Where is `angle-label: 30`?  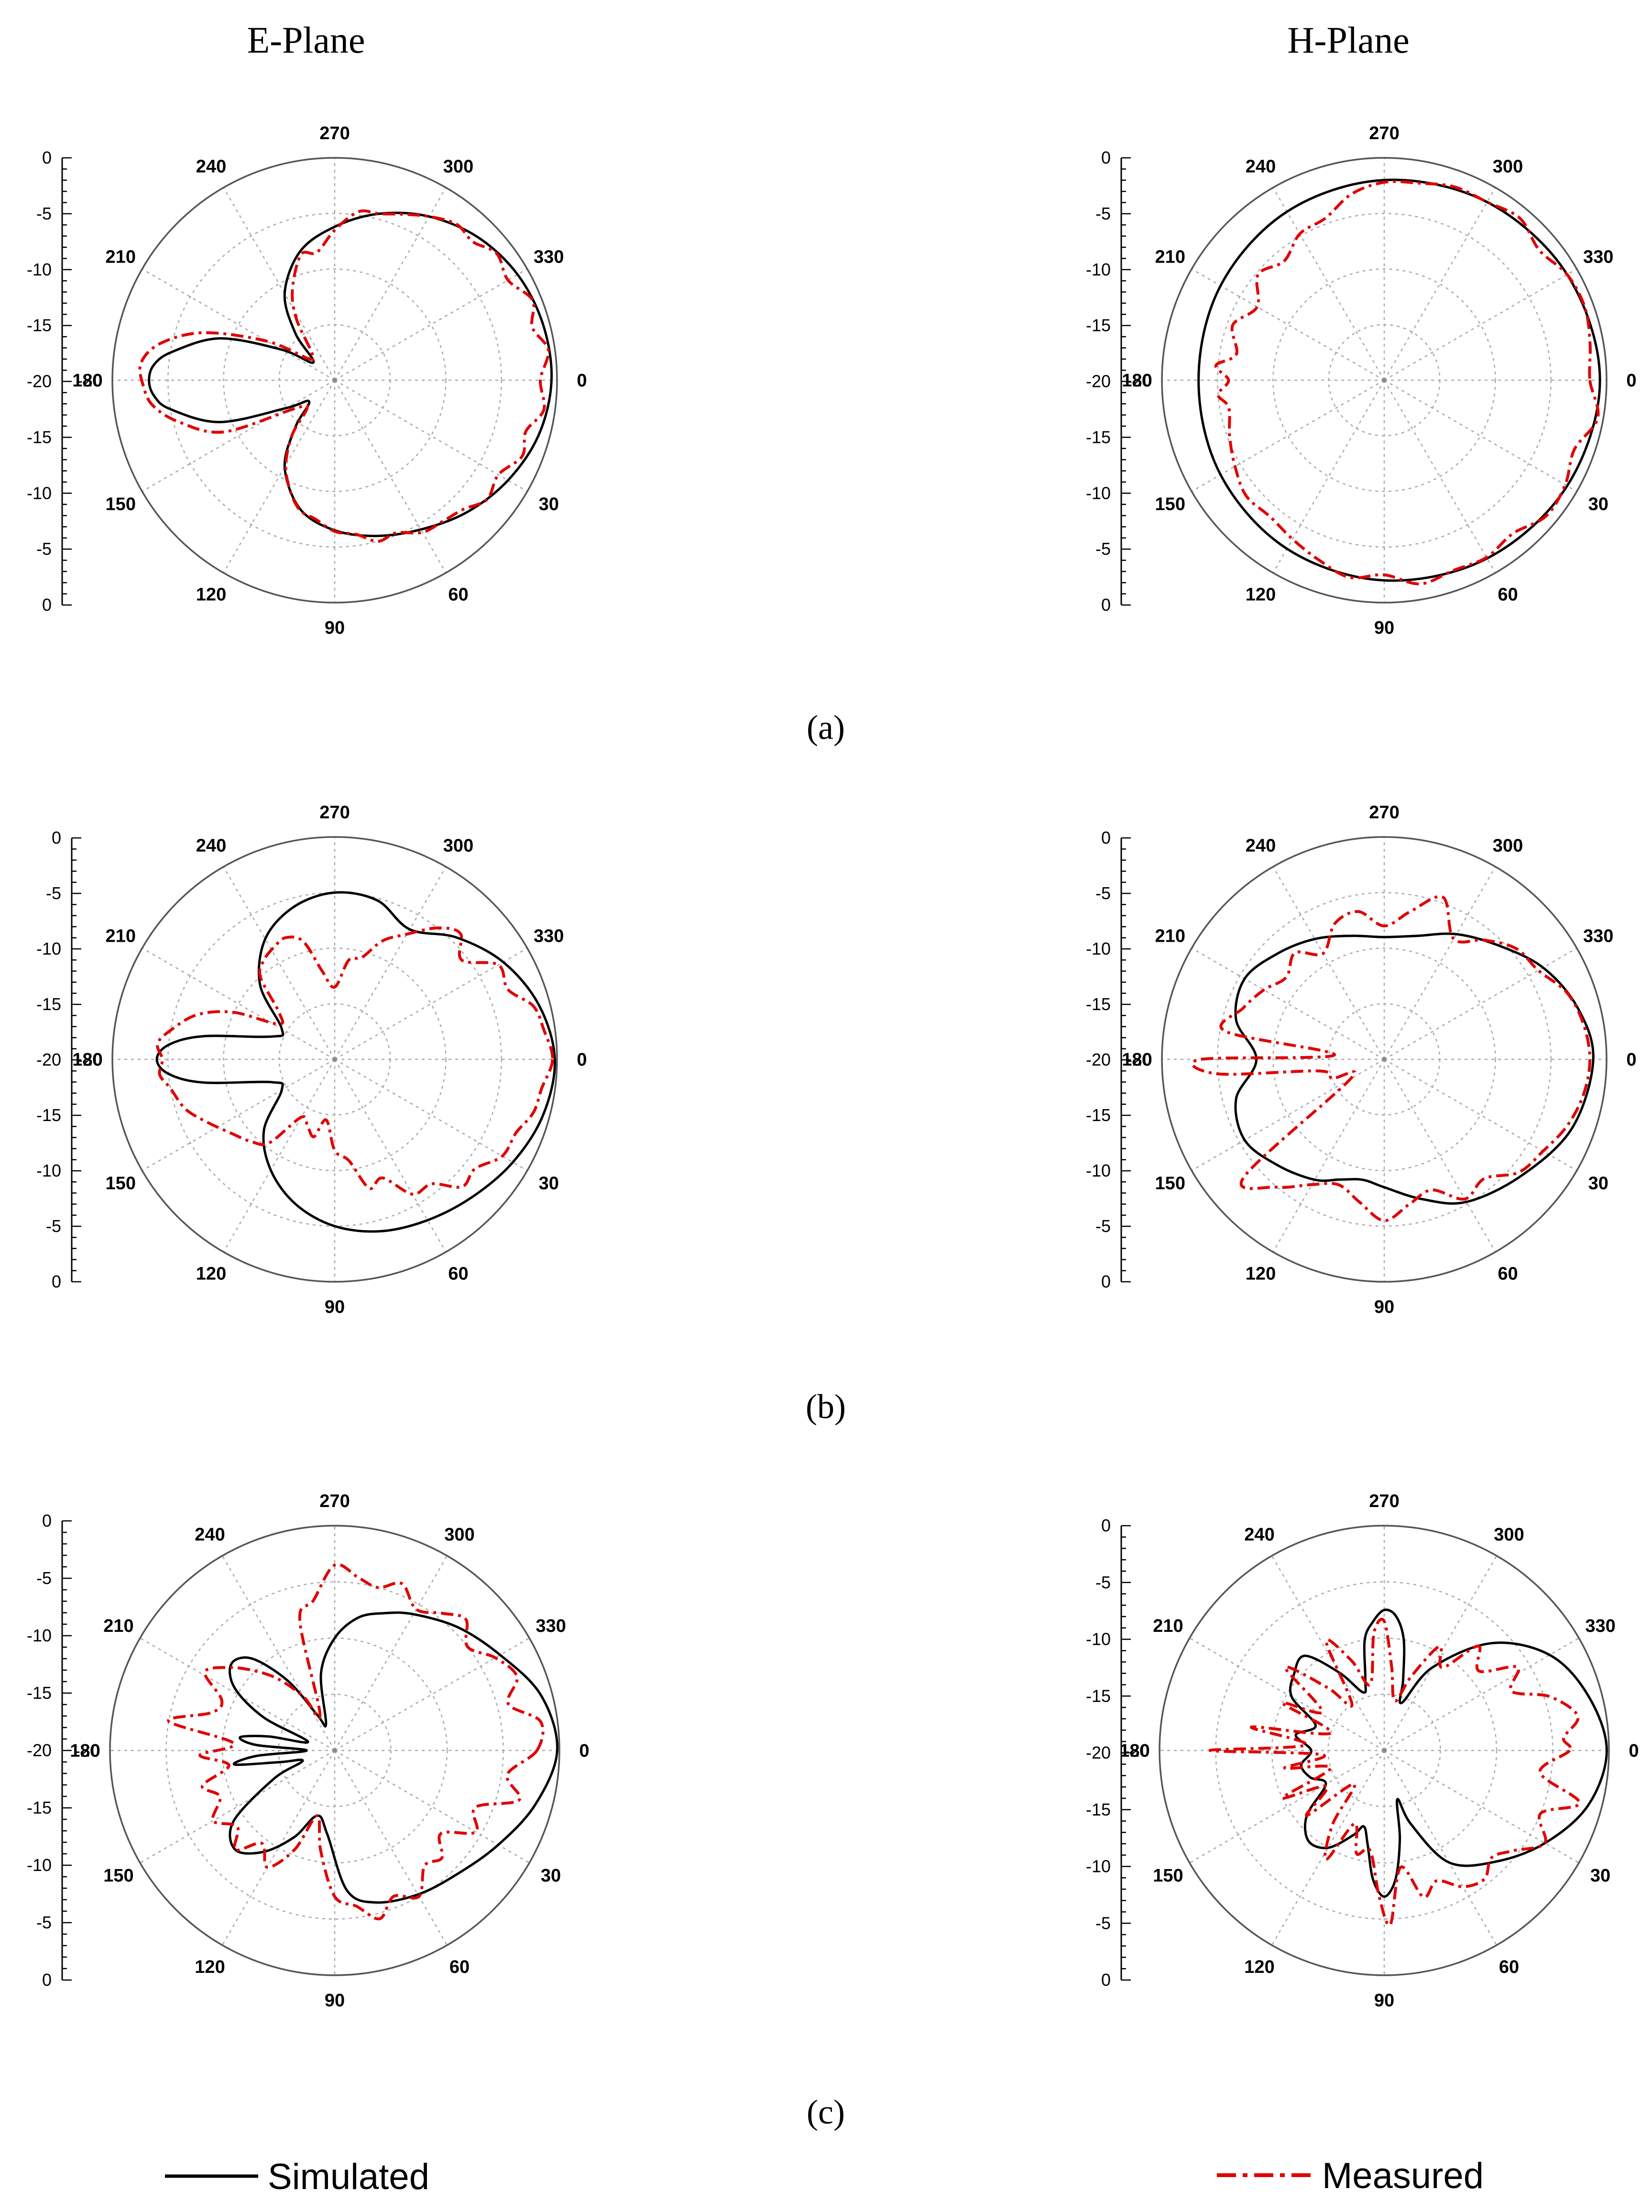
angle-label: 30 is located at coordinates (1600, 1876).